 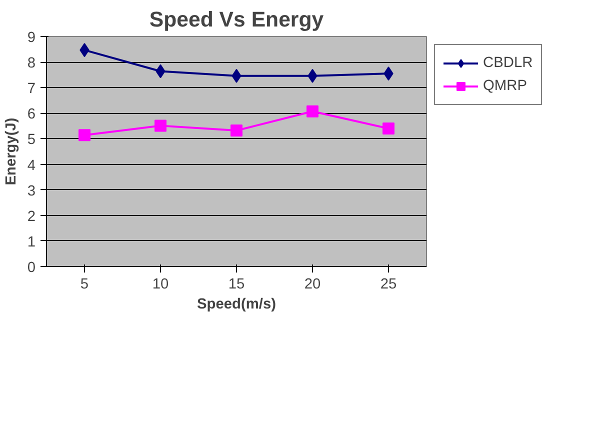 I want to click on legend-label: CBDLR, so click(x=508, y=63).